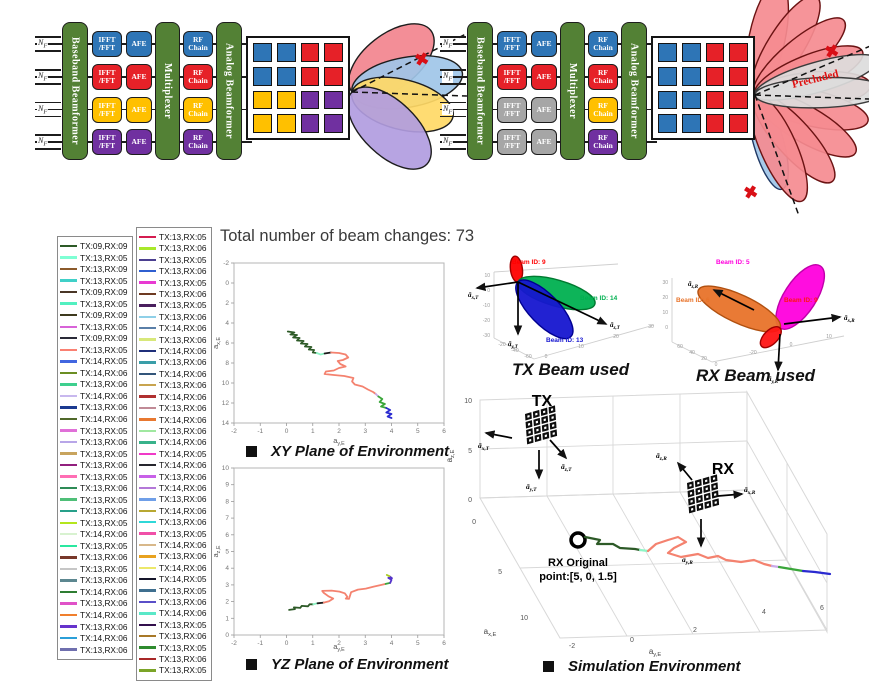 Image resolution: width=869 pixels, height=689 pixels. I want to click on legend-item: TX:09,RX:09, so click(95, 246).